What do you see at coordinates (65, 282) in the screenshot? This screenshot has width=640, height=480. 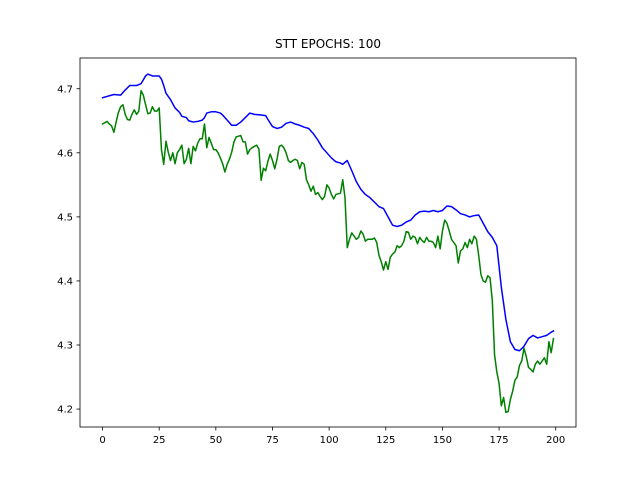 I see `y-tick-label: 4.4` at bounding box center [65, 282].